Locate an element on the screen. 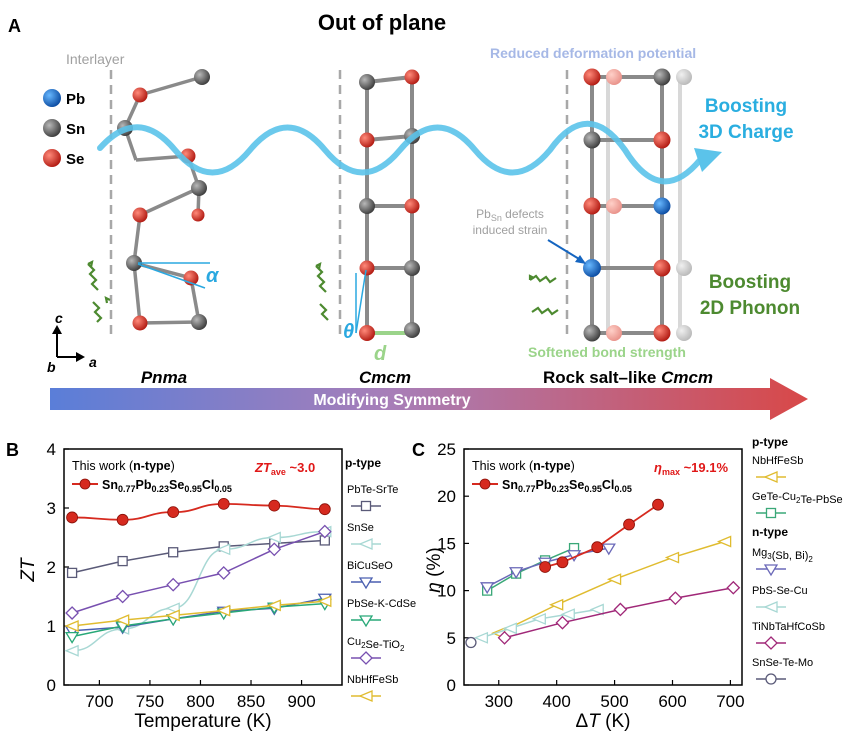  panel-b-xlabel: Temperature (K) is located at coordinates (202, 721).